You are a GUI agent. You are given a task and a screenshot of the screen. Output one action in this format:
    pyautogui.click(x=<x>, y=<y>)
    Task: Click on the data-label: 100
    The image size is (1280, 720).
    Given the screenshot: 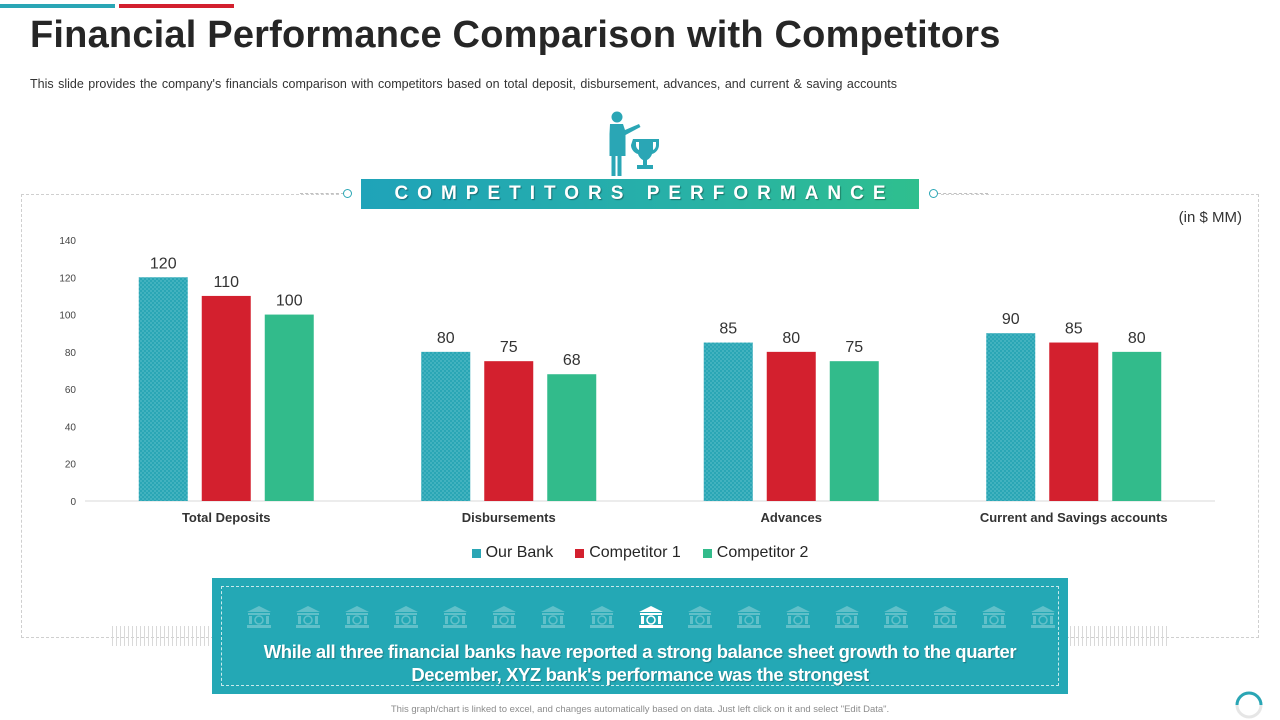 What is the action you would take?
    pyautogui.click(x=289, y=301)
    